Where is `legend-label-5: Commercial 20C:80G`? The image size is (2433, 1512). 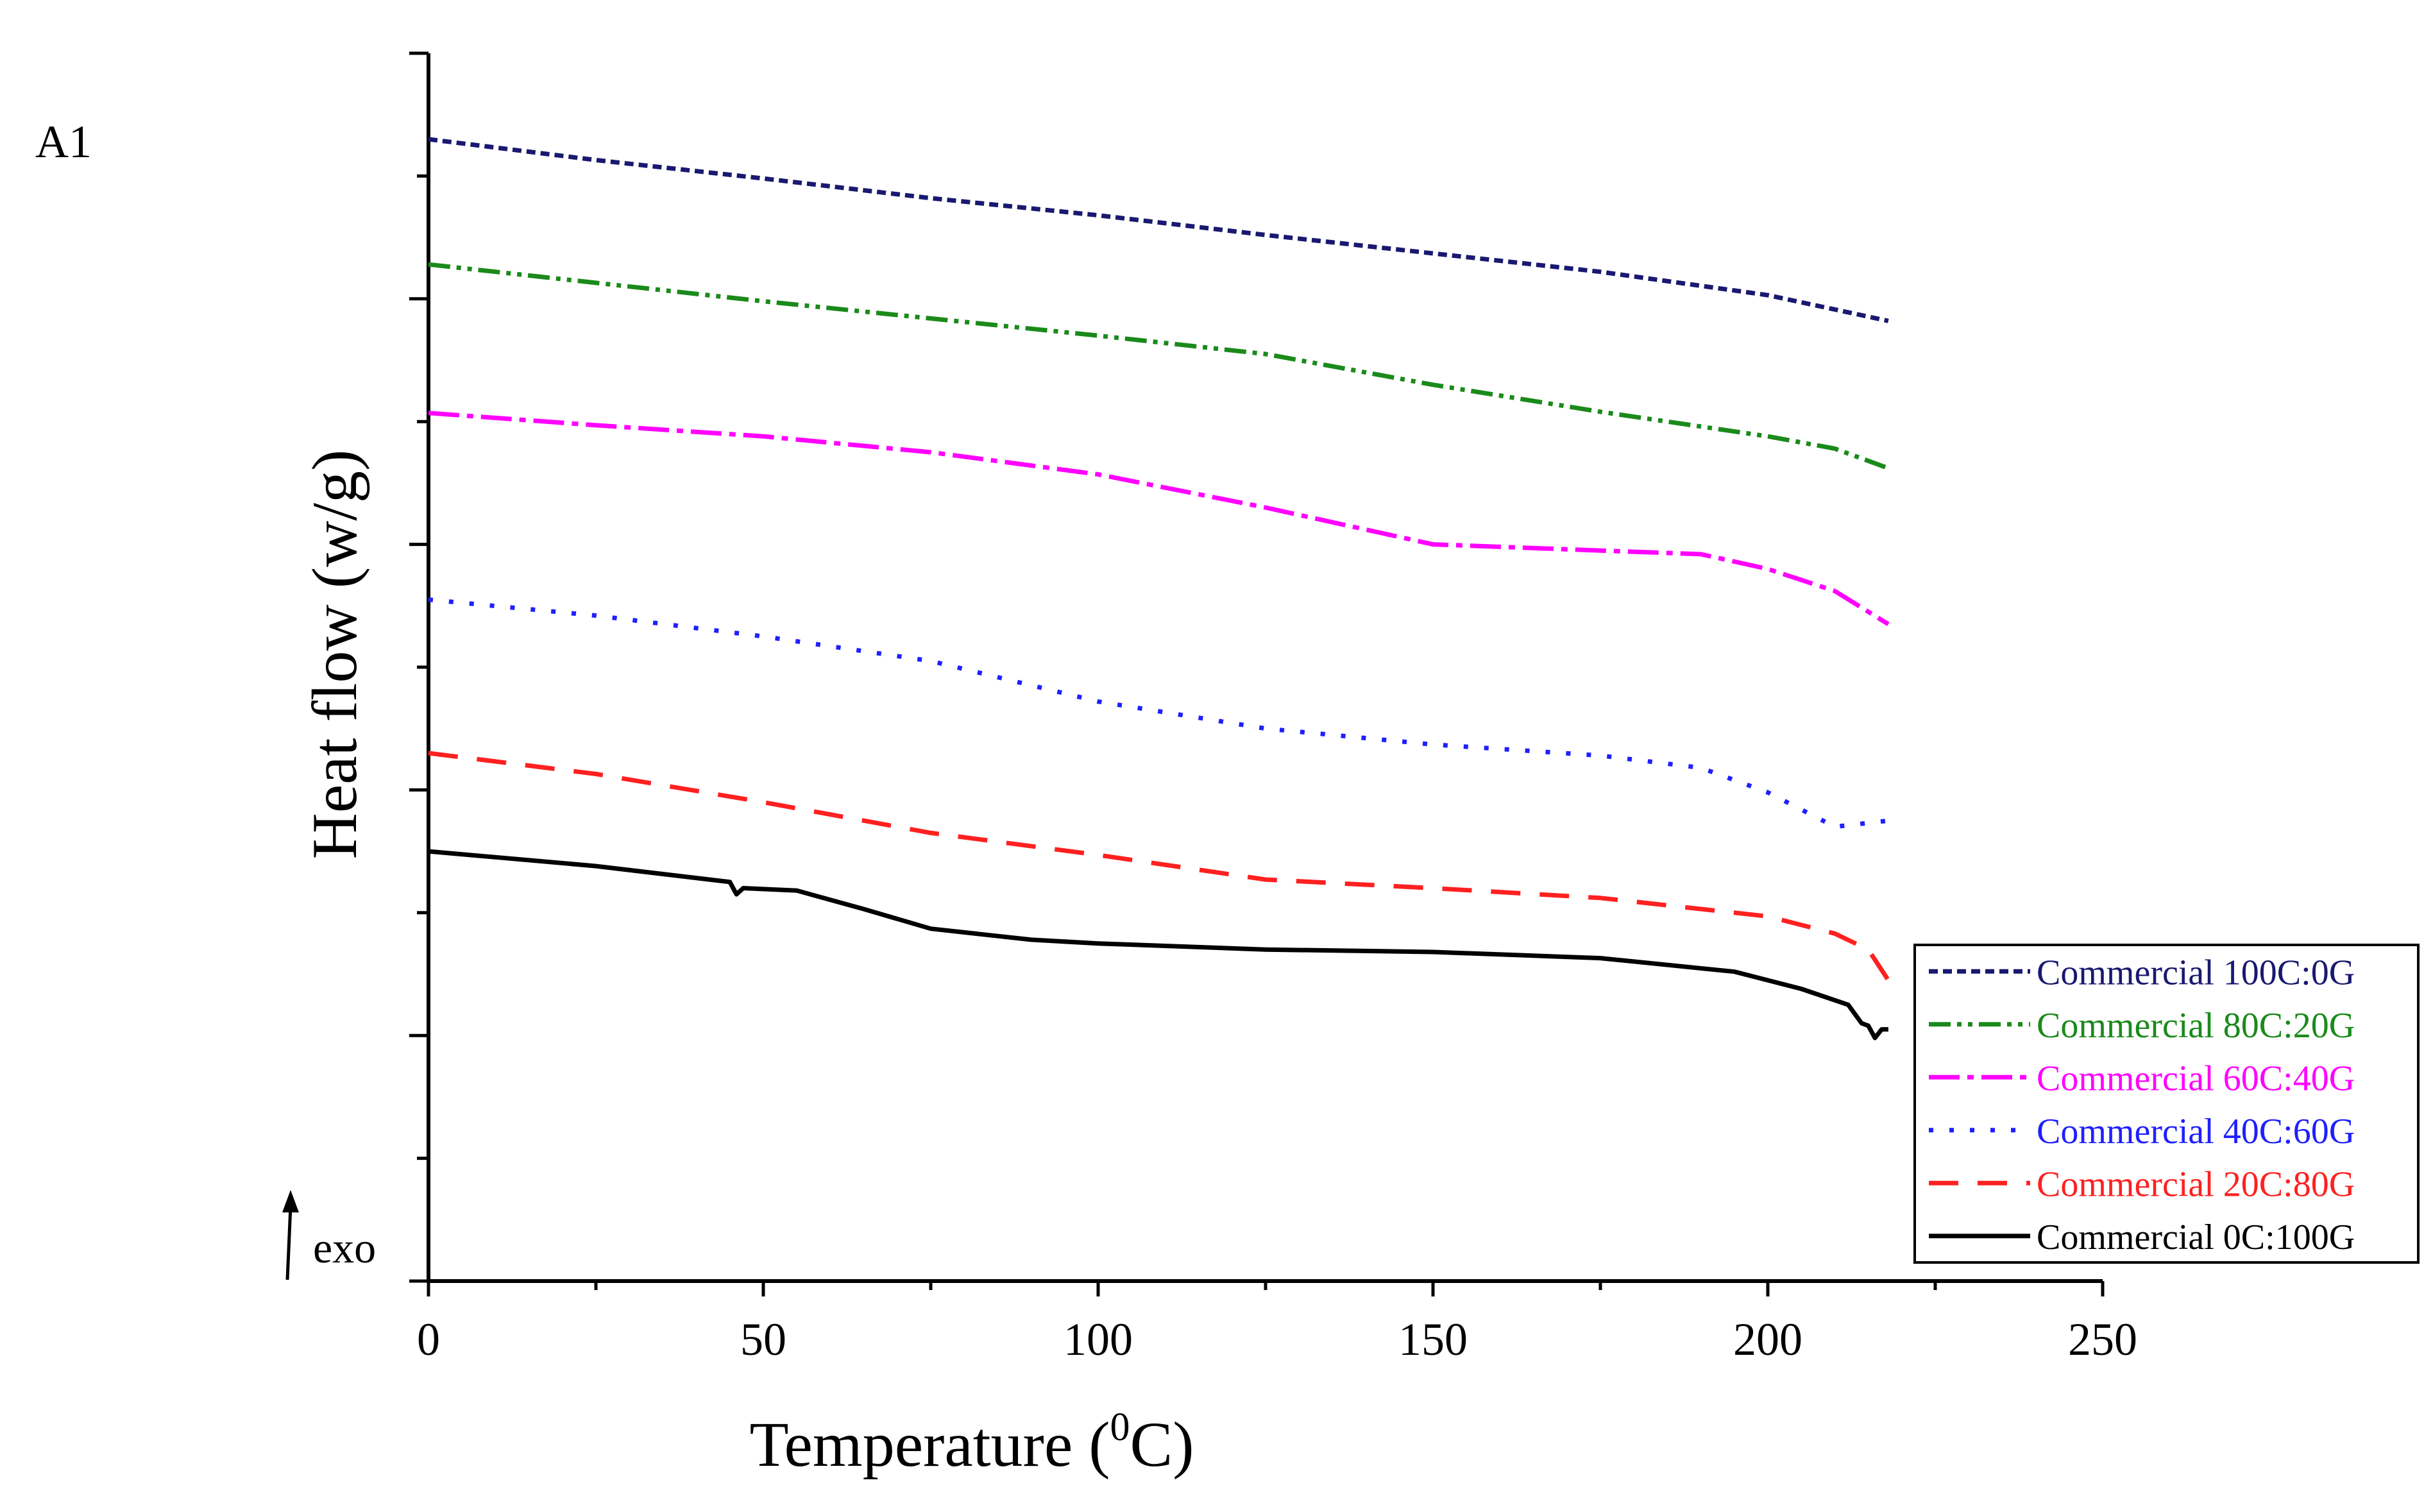 legend-label-5: Commercial 20C:80G is located at coordinates (2196, 1184).